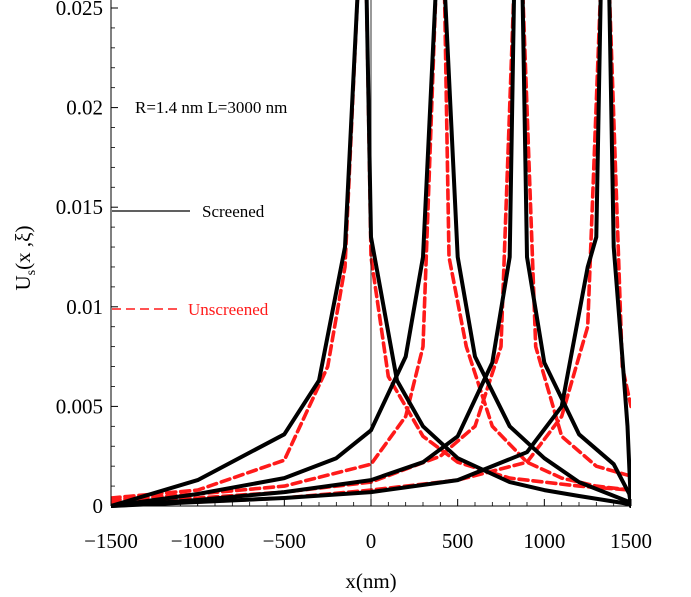  I want to click on y-tick-label: 0, so click(98, 506).